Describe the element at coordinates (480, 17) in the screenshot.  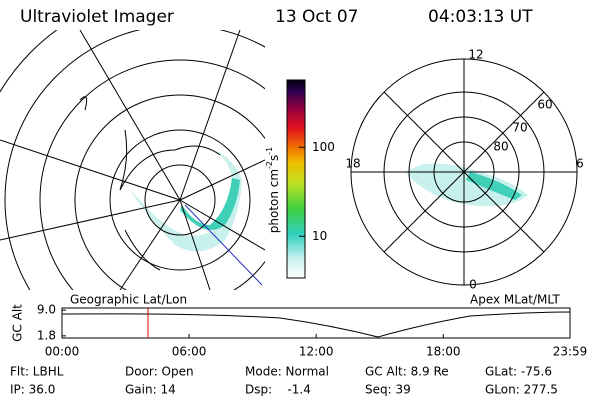
I see `time: 04:03:13 UT` at that location.